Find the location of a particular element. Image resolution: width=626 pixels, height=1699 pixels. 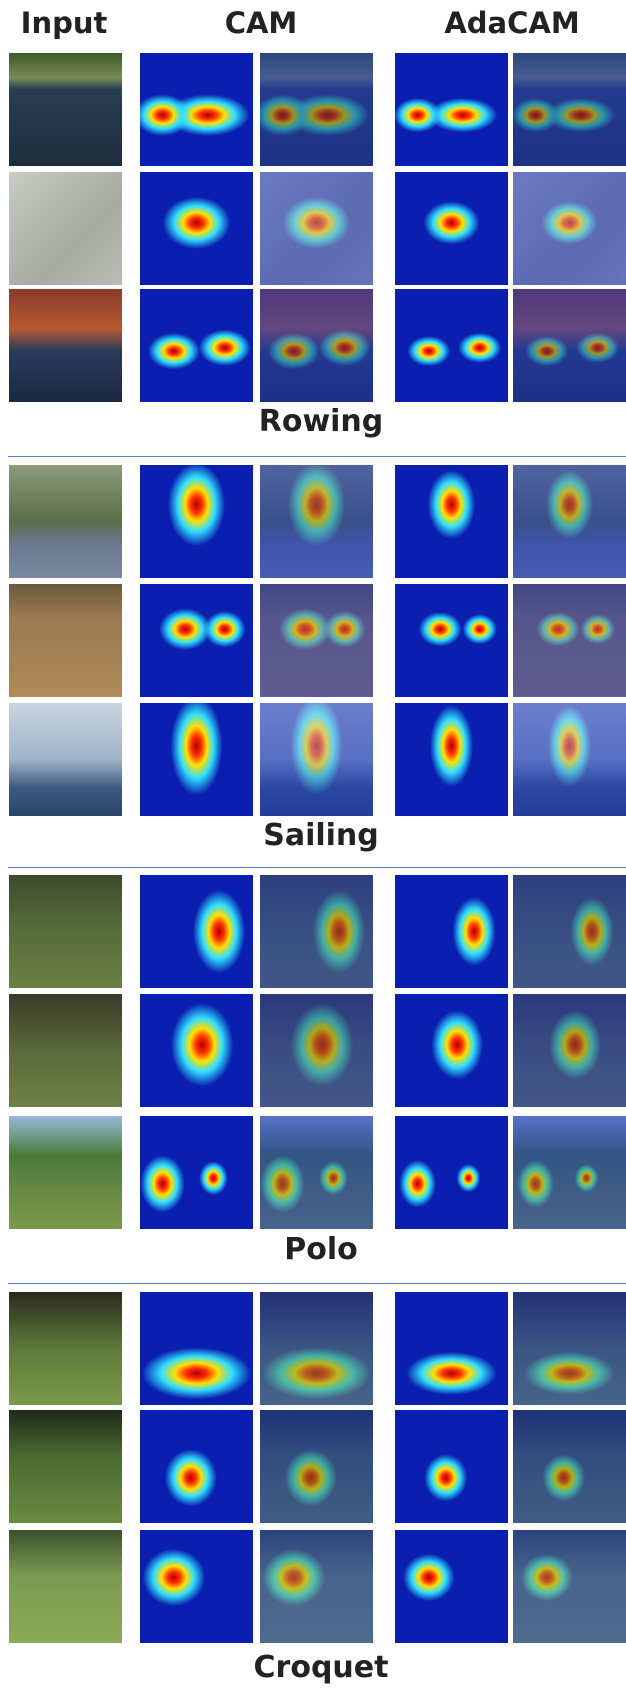

group-label: Sailing is located at coordinates (321, 835).